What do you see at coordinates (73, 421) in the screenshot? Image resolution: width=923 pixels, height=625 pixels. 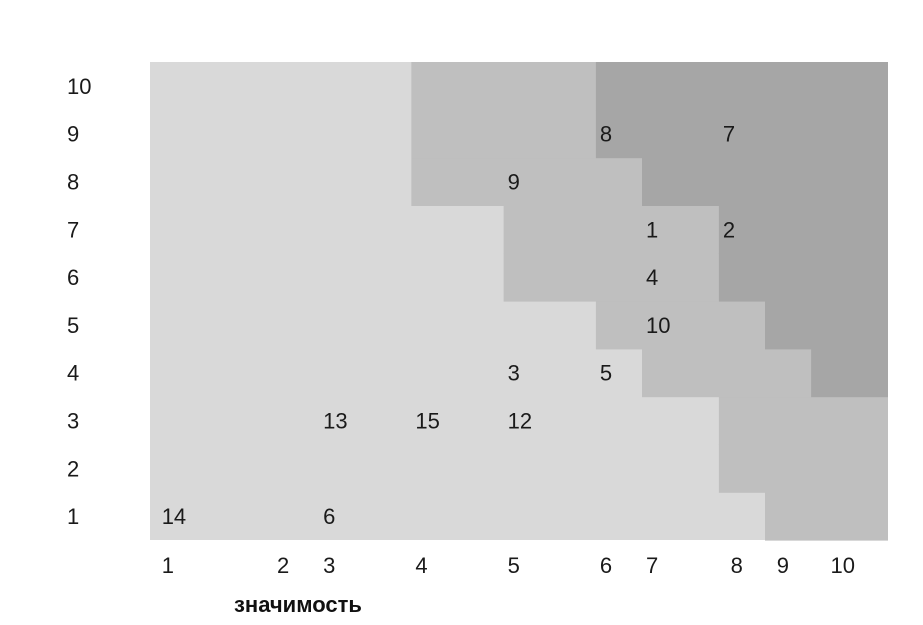 I see `y-tick-label-3: 3` at bounding box center [73, 421].